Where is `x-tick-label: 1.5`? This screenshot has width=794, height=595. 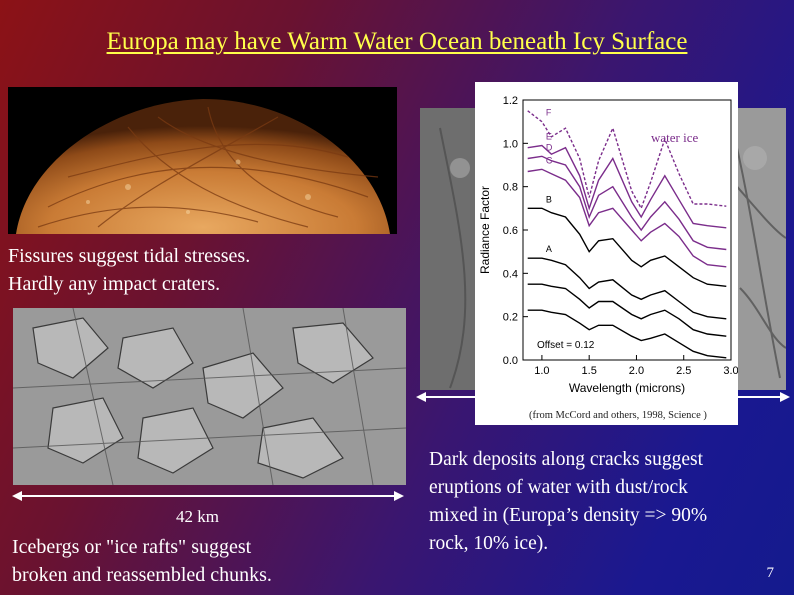
x-tick-label: 1.5 is located at coordinates (589, 371).